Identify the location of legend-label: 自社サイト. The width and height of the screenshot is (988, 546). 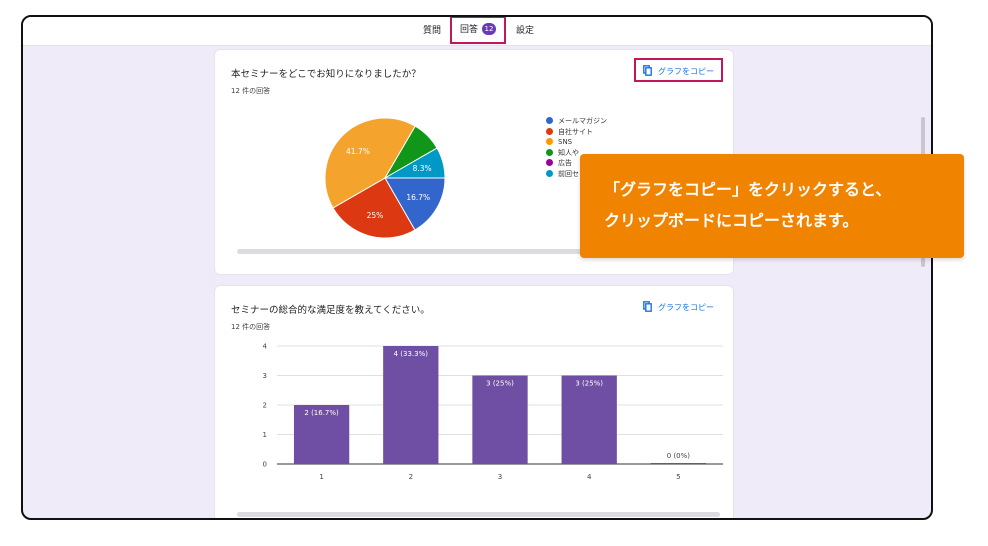
(575, 131).